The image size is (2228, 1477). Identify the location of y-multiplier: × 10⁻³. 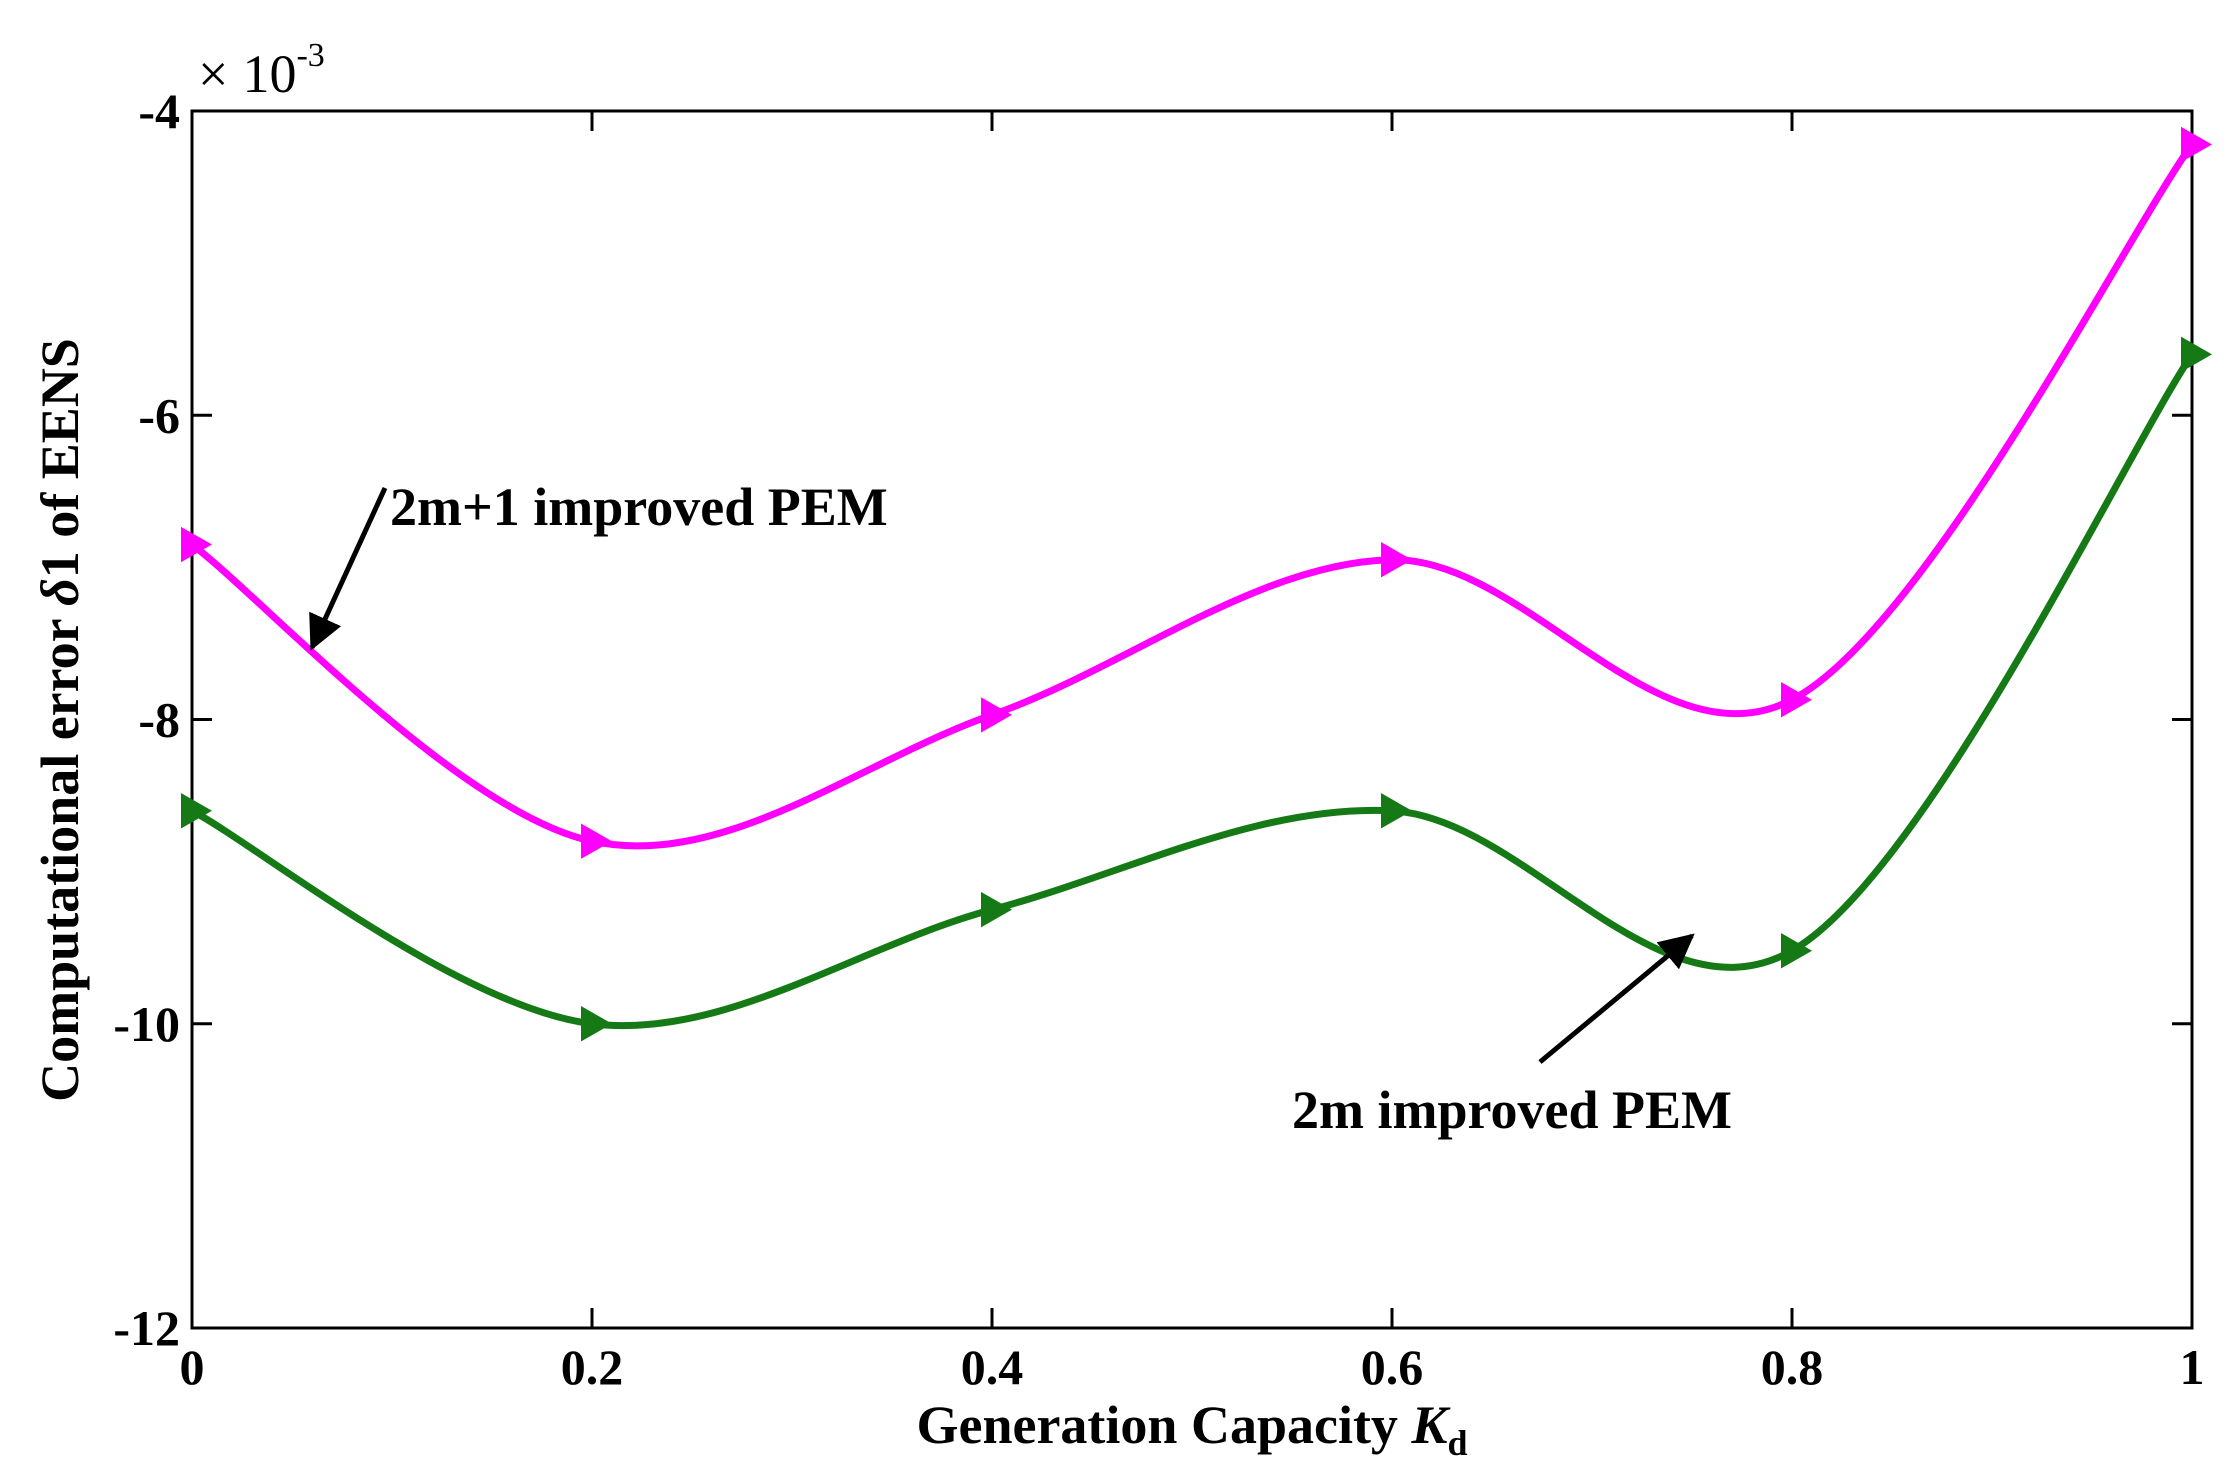
(261, 70).